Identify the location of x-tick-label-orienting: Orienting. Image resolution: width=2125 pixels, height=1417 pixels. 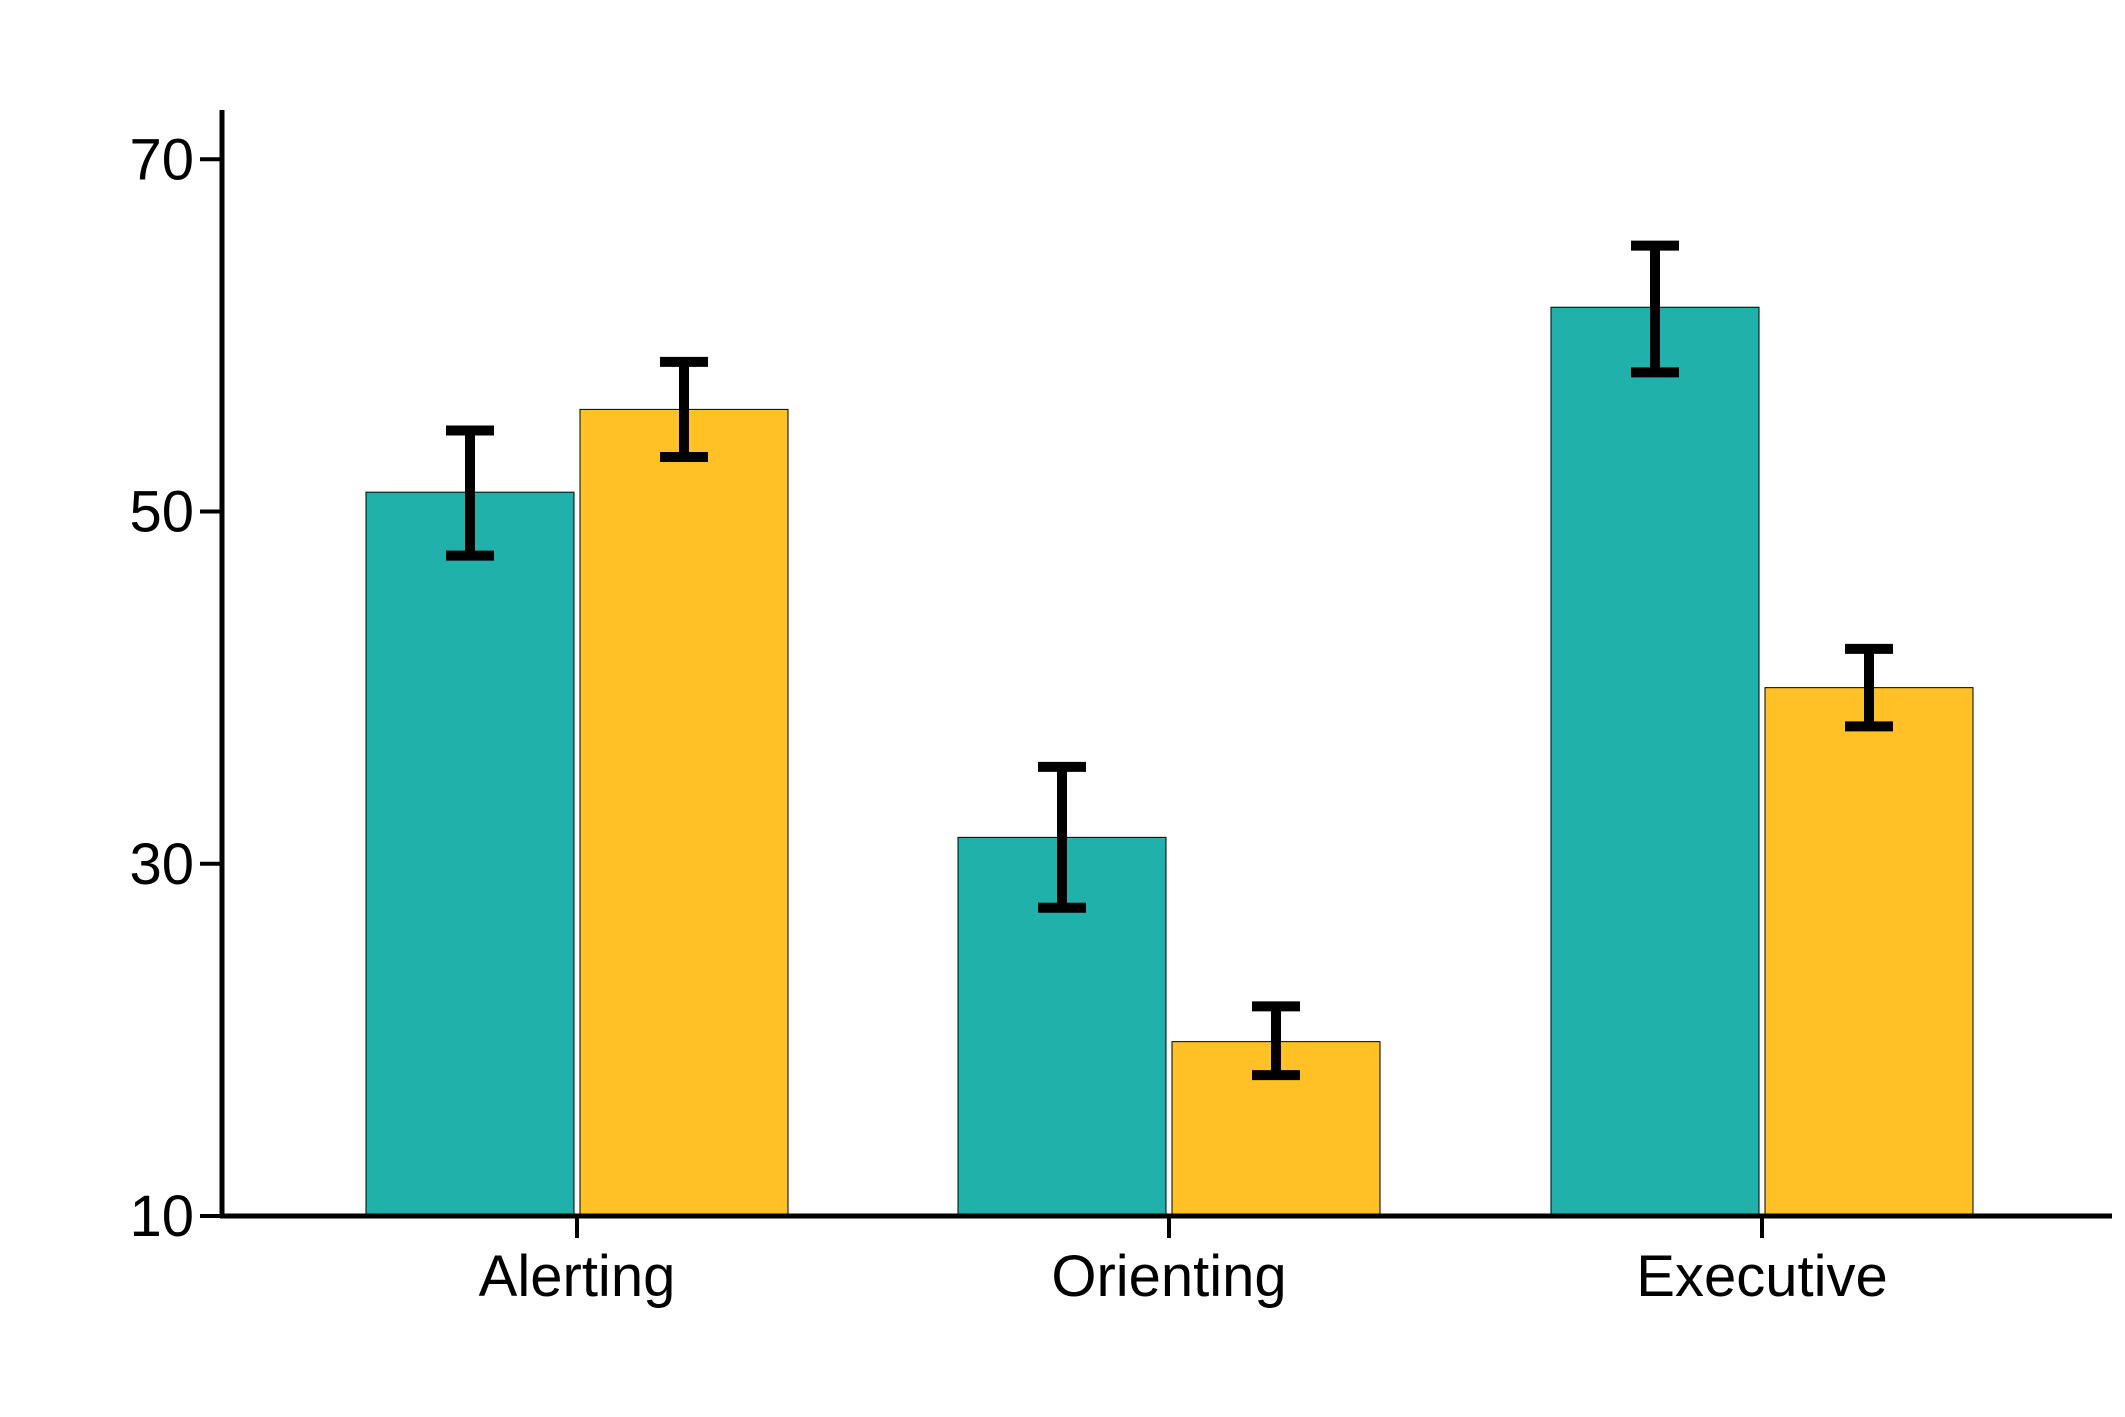
(1168, 1276).